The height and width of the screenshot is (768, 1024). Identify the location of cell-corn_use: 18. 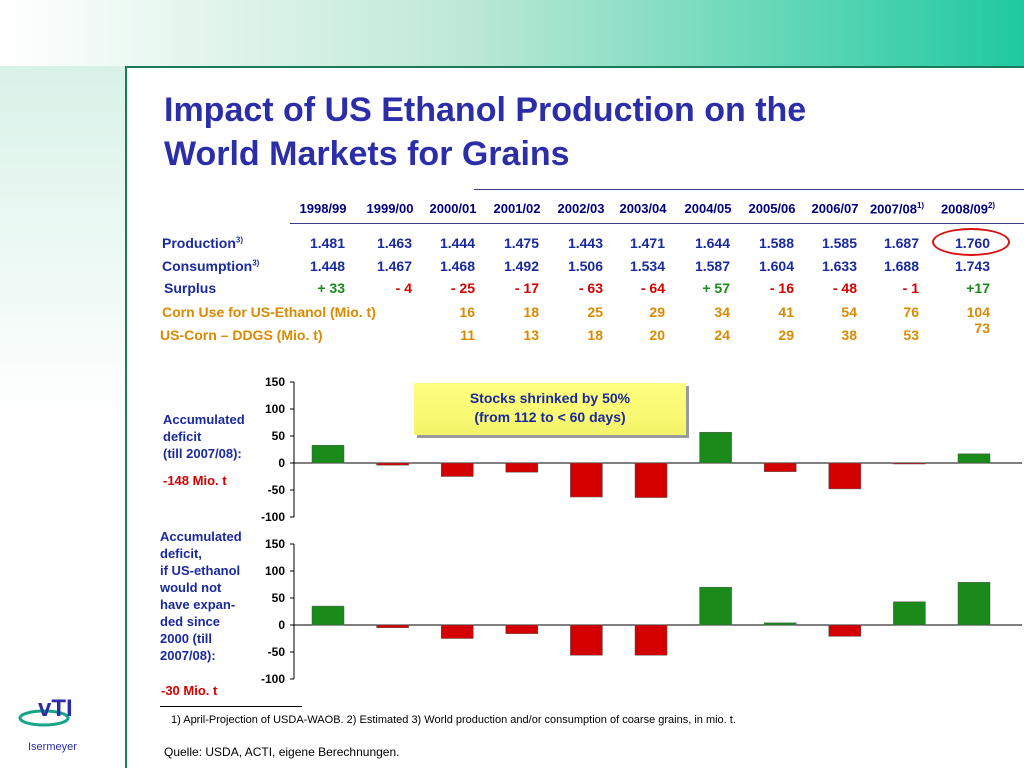
(531, 312).